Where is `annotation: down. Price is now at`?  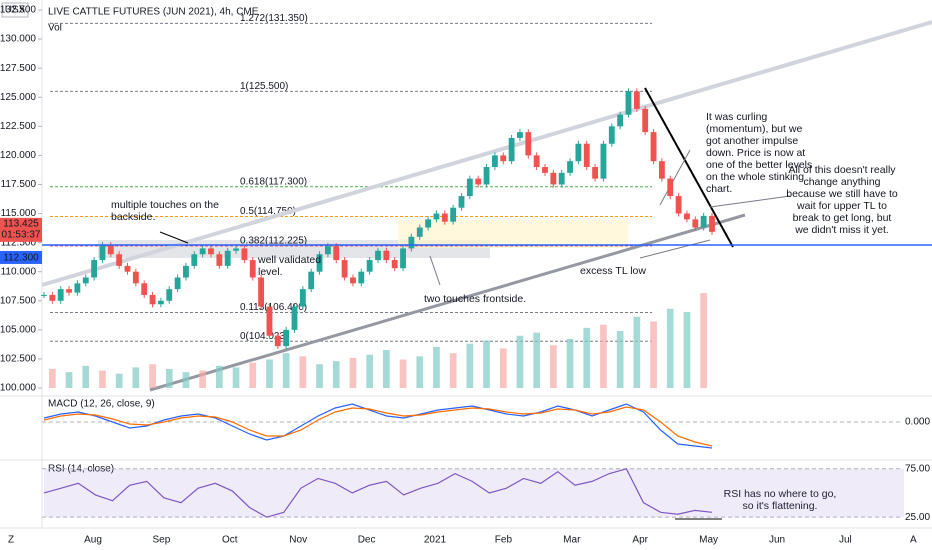 annotation: down. Price is now at is located at coordinates (755, 153).